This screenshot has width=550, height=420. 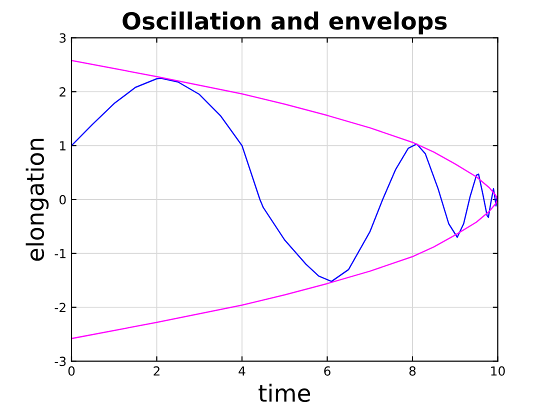 What do you see at coordinates (60, 253) in the screenshot?
I see `y-tick-label: -1` at bounding box center [60, 253].